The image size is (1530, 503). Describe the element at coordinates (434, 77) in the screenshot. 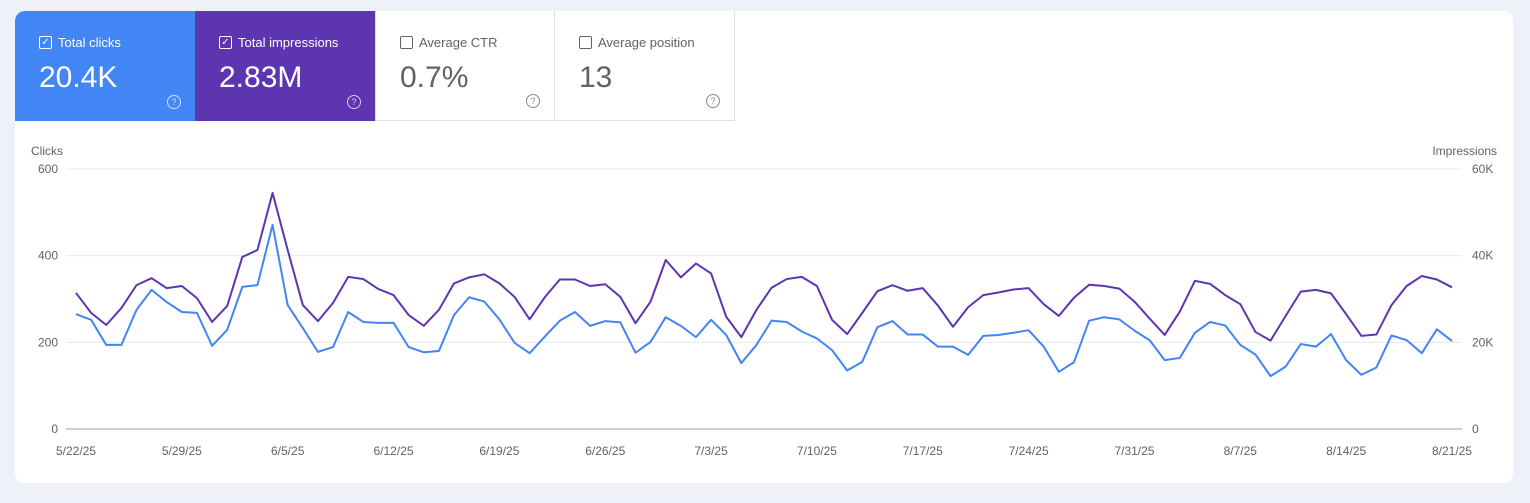

I see `metric-value: 0.7%` at that location.